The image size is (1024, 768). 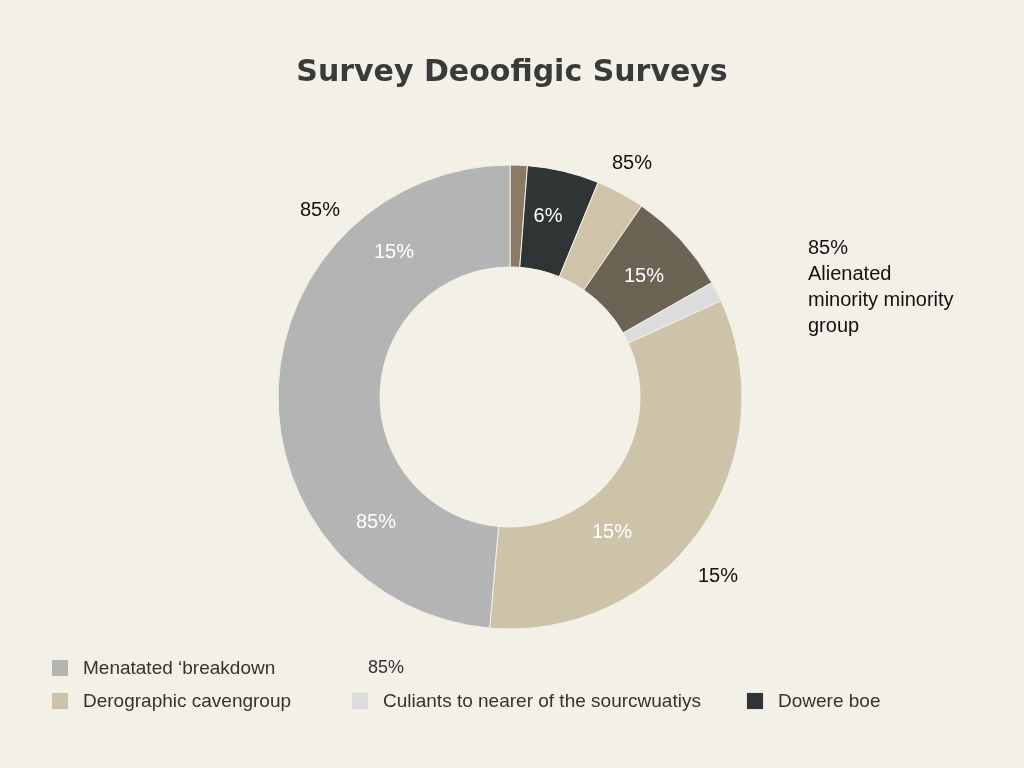 What do you see at coordinates (187, 700) in the screenshot?
I see `legend-label: Derographic cavengroup` at bounding box center [187, 700].